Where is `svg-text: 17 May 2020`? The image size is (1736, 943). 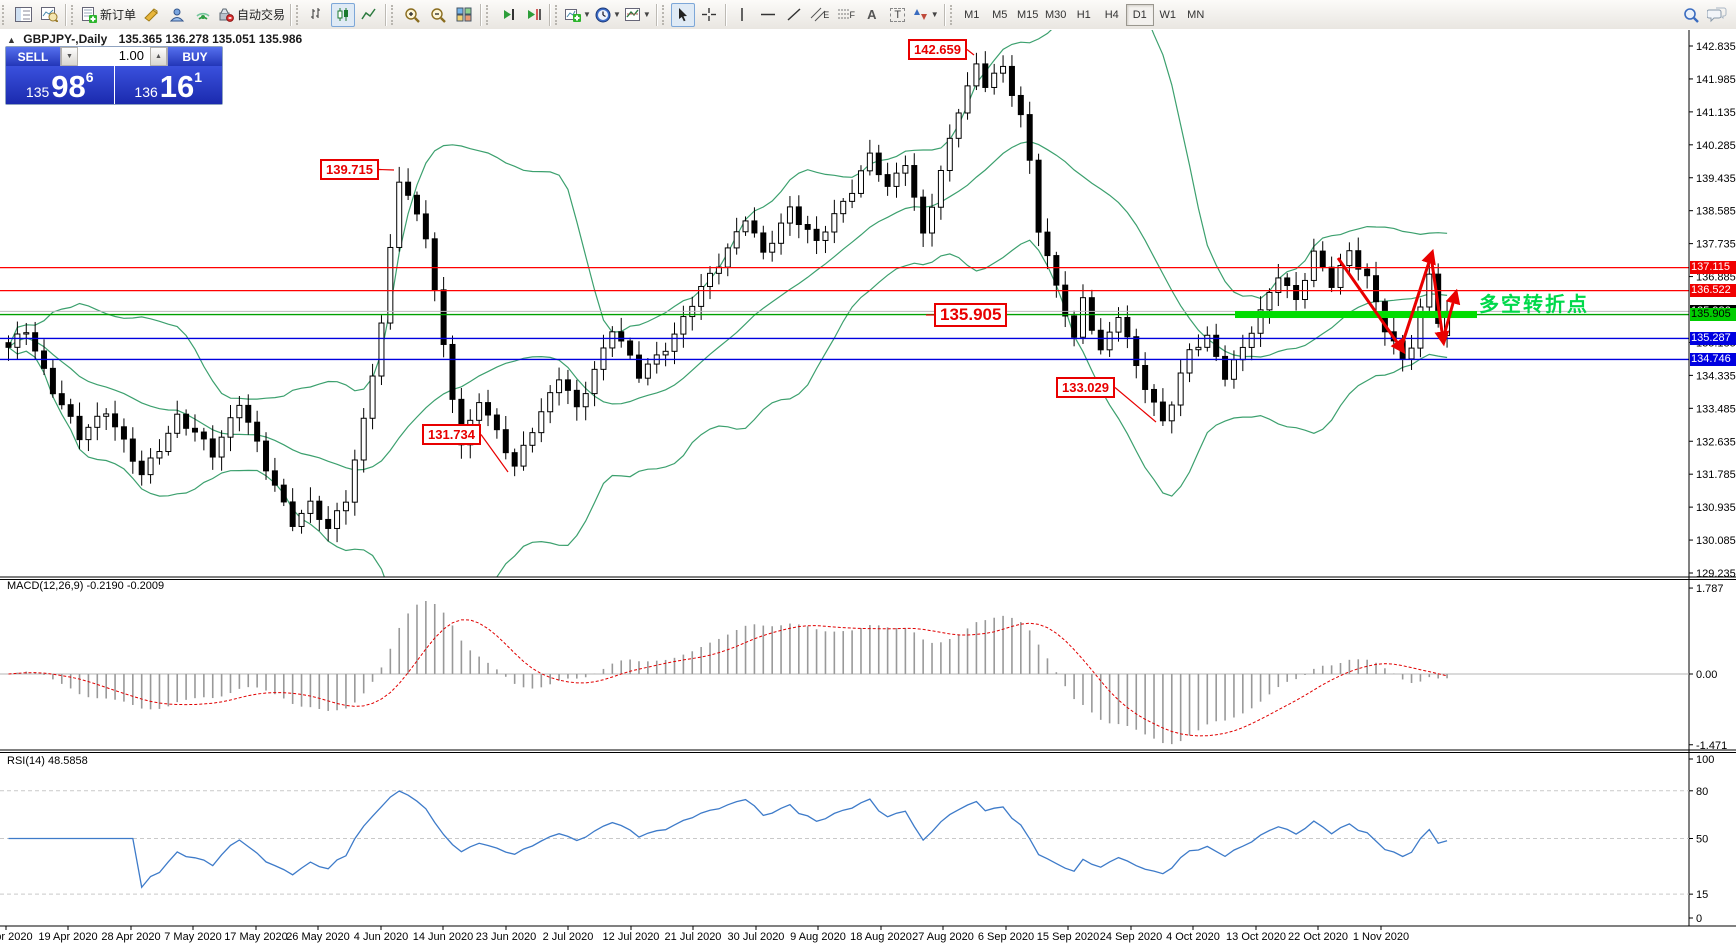 svg-text: 17 May 2020 is located at coordinates (256, 937).